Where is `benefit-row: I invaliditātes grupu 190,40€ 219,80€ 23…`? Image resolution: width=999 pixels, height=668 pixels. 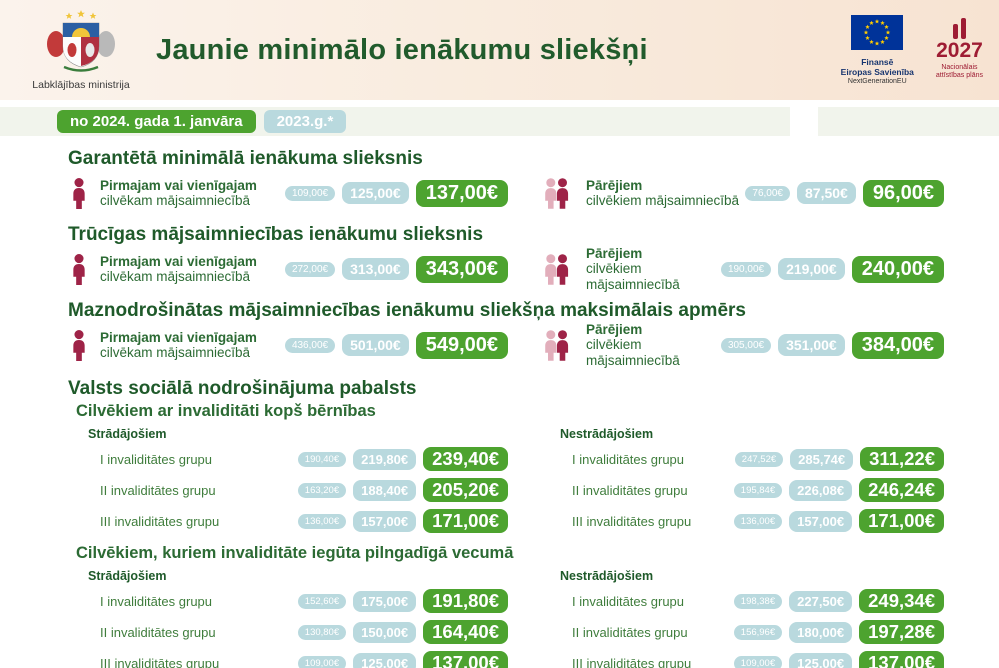
benefit-row: I invaliditātes grupu 190,40€ 219,80€ 23… is located at coordinates (304, 459).